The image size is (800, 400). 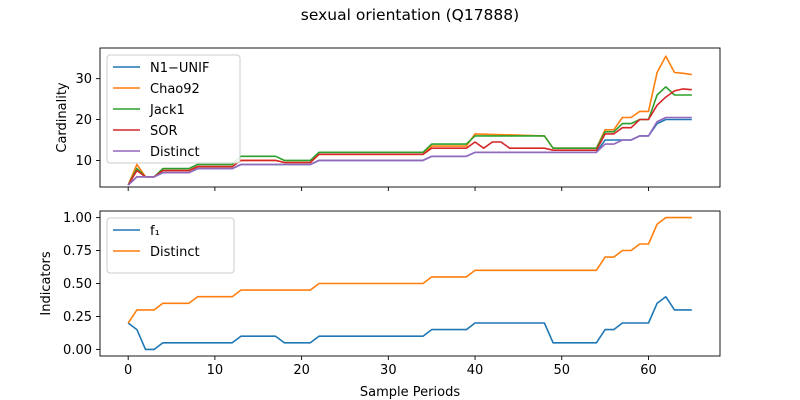 What do you see at coordinates (388, 370) in the screenshot?
I see `x-tick-label: 30` at bounding box center [388, 370].